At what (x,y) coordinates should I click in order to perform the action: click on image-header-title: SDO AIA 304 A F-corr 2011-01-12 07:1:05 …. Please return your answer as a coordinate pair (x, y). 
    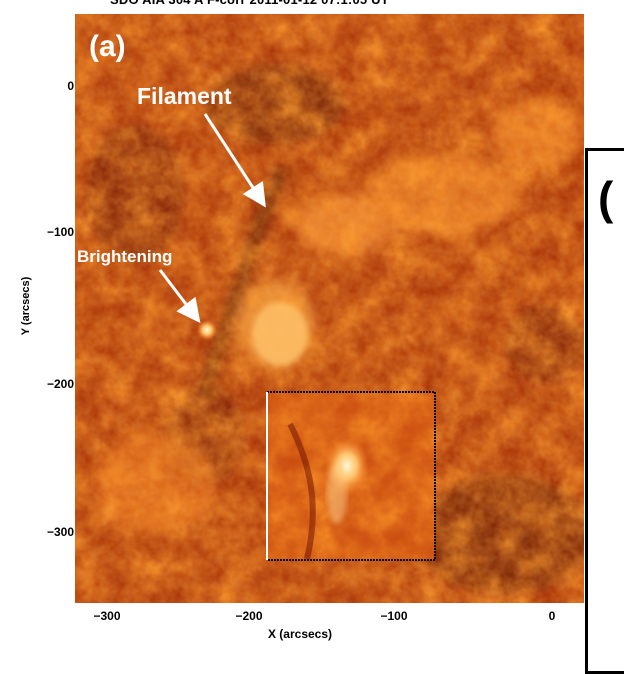
    Looking at the image, I should click on (350, 4).